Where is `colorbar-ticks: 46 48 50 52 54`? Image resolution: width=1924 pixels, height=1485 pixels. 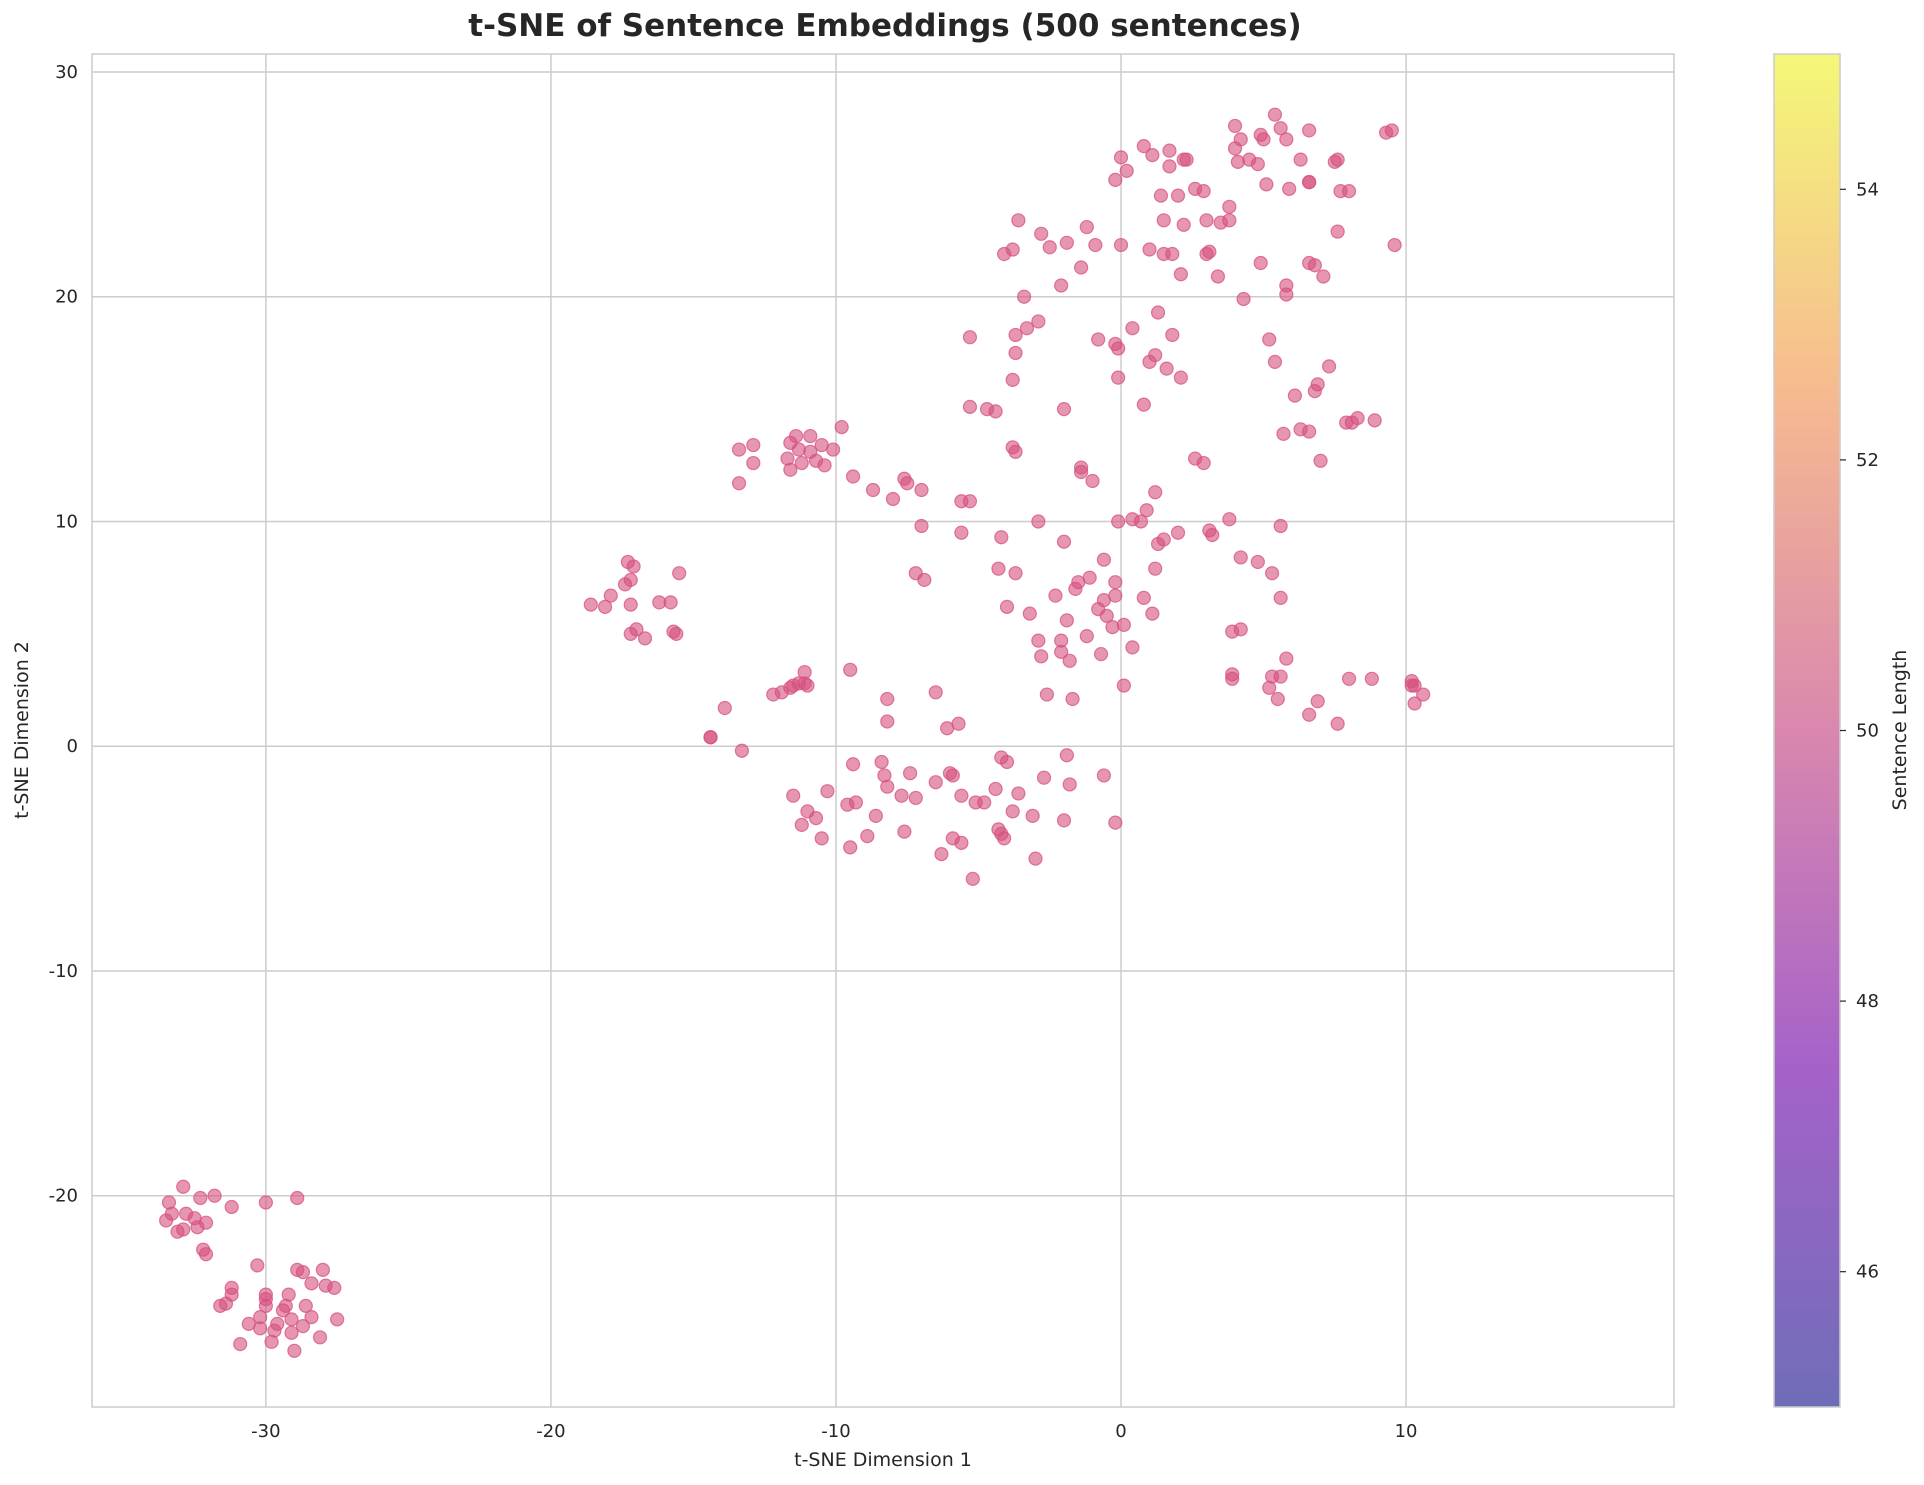 colorbar-ticks: 46 48 50 52 54 is located at coordinates (1859, 731).